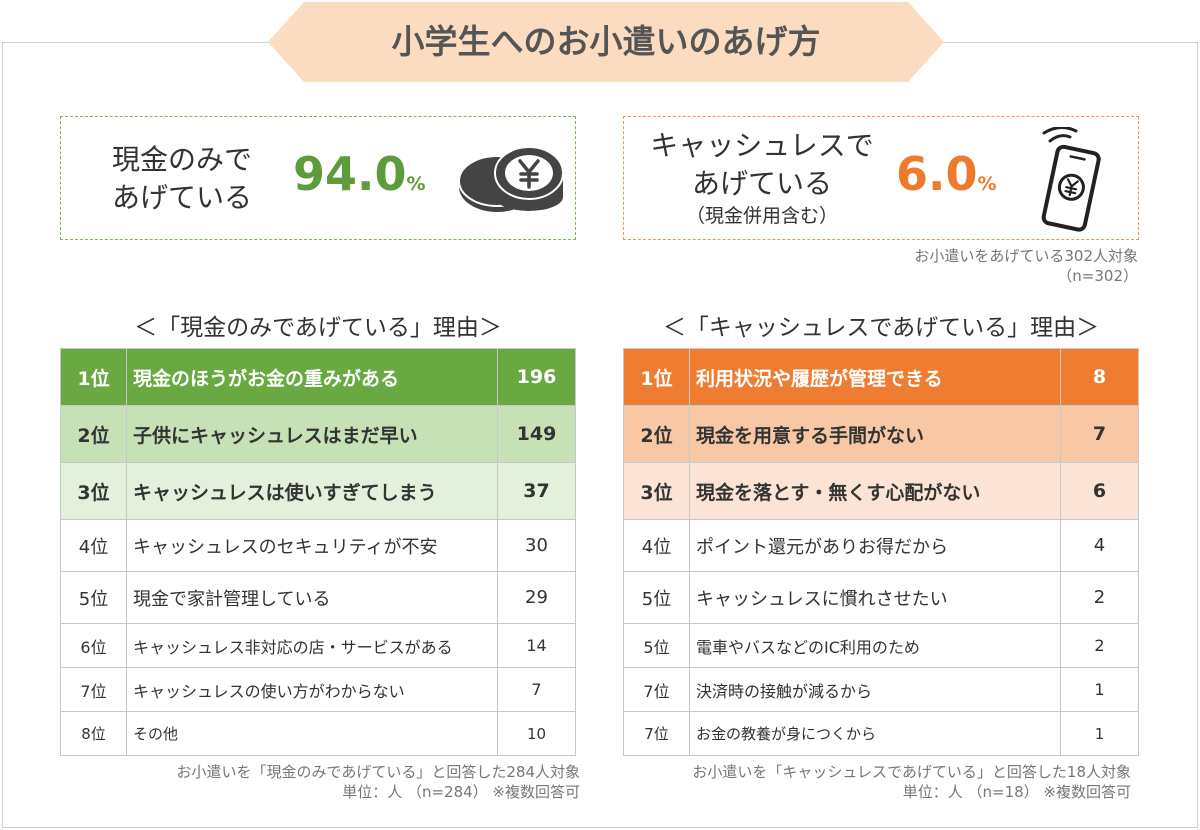 The height and width of the screenshot is (830, 1200). Describe the element at coordinates (536, 491) in the screenshot. I see `cash-reason-count: 37` at that location.